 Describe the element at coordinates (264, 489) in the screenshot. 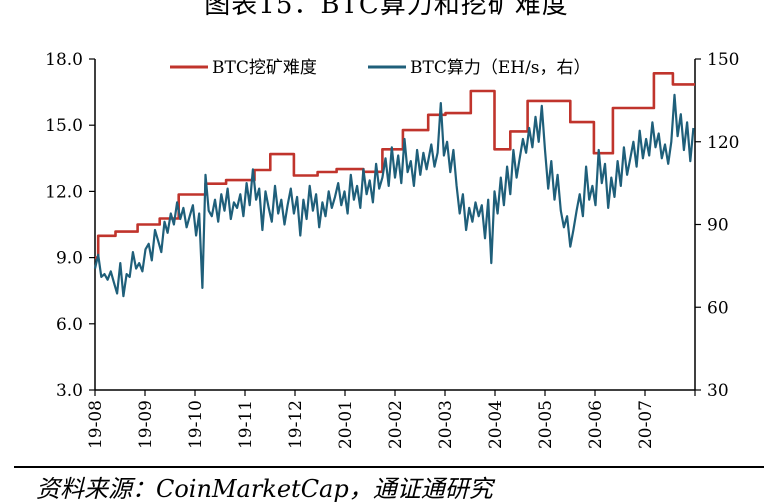

I see `source-note: 资料来源：CoinMarketCap，通证通研究` at that location.